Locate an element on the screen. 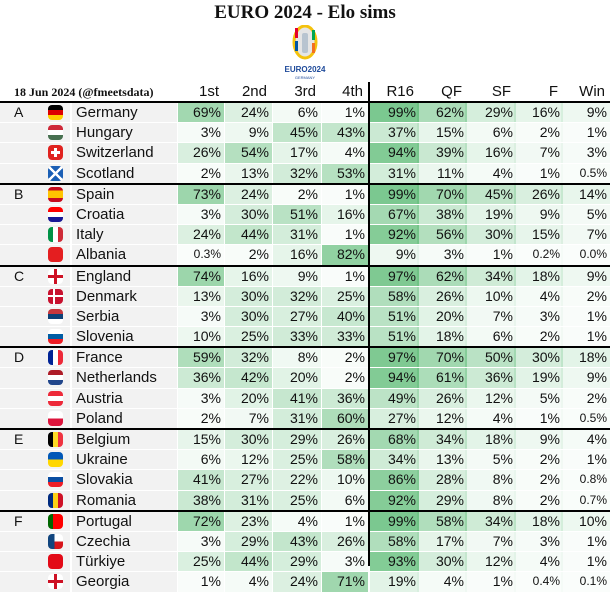 The height and width of the screenshot is (593, 610). team-name: Hungary is located at coordinates (124, 133).